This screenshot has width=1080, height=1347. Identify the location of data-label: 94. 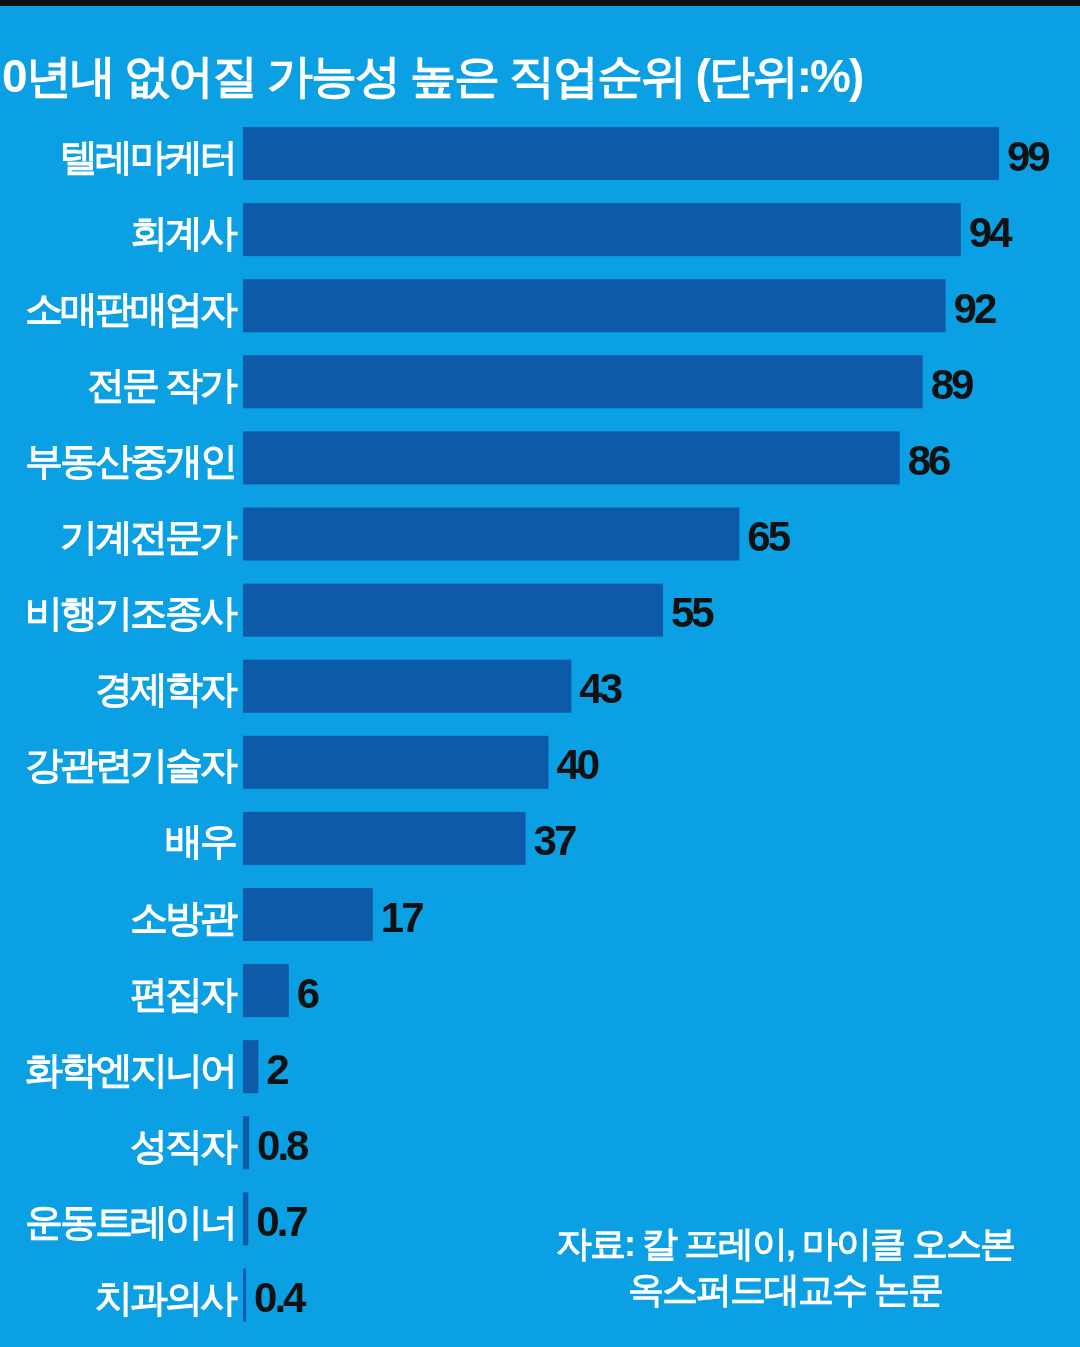
(991, 232).